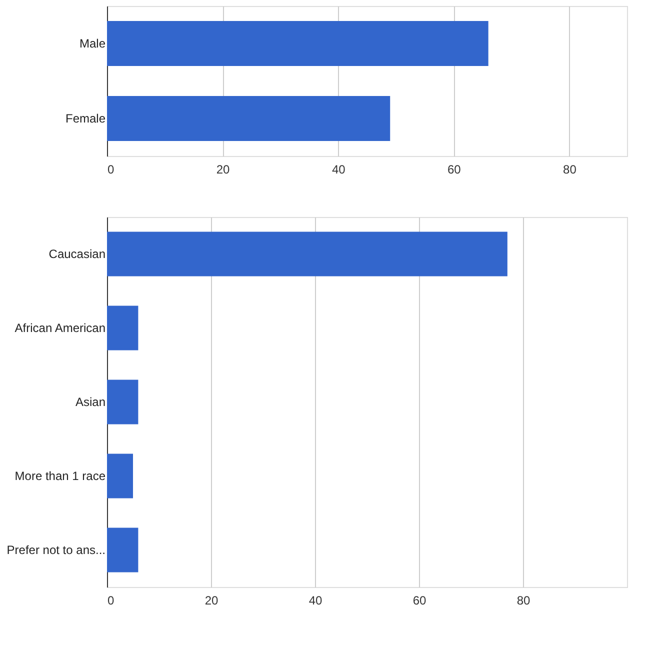 This screenshot has height=653, width=671. I want to click on y-tick-label: Caucasian, so click(77, 254).